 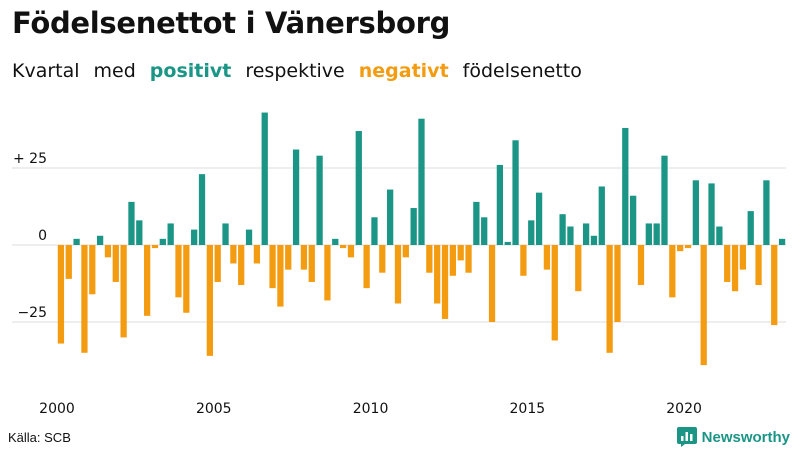 I want to click on y-axis-labels: + 25 0 −25, so click(x=30, y=236).